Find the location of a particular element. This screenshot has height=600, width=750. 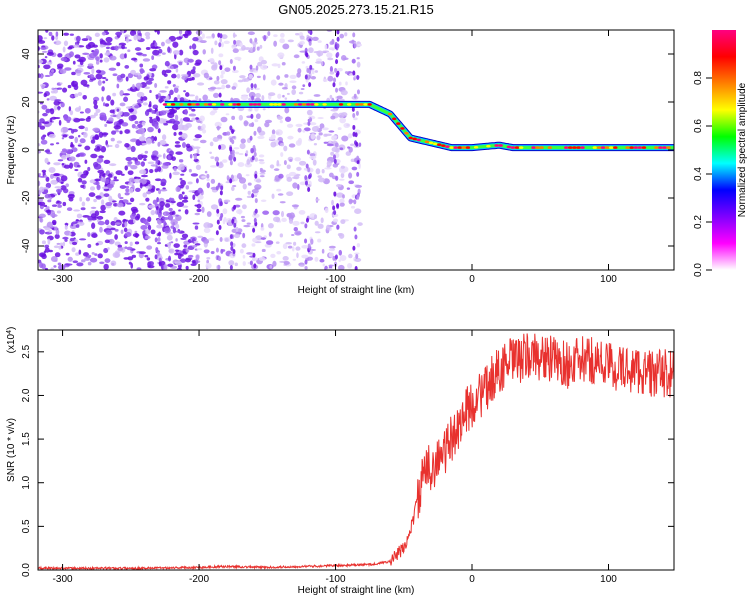

figure-title: GN05.2025.273.15.21.R15 is located at coordinates (355, 9).